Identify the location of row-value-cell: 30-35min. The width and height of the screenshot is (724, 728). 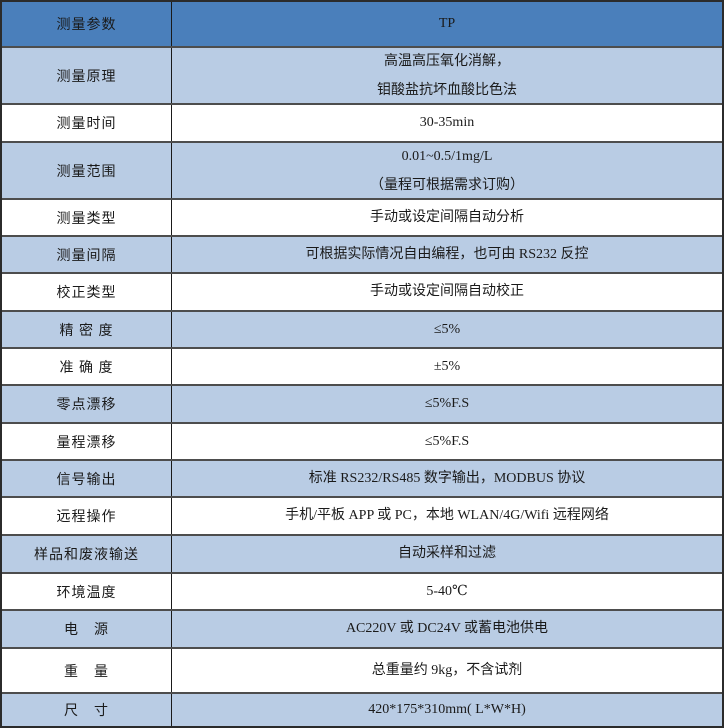
(447, 123).